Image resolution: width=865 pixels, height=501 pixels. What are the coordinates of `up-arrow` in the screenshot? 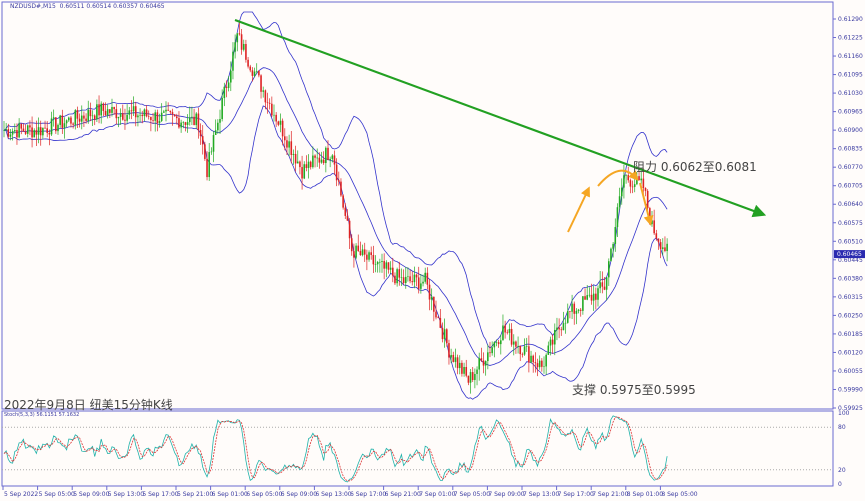 It's located at (578, 209).